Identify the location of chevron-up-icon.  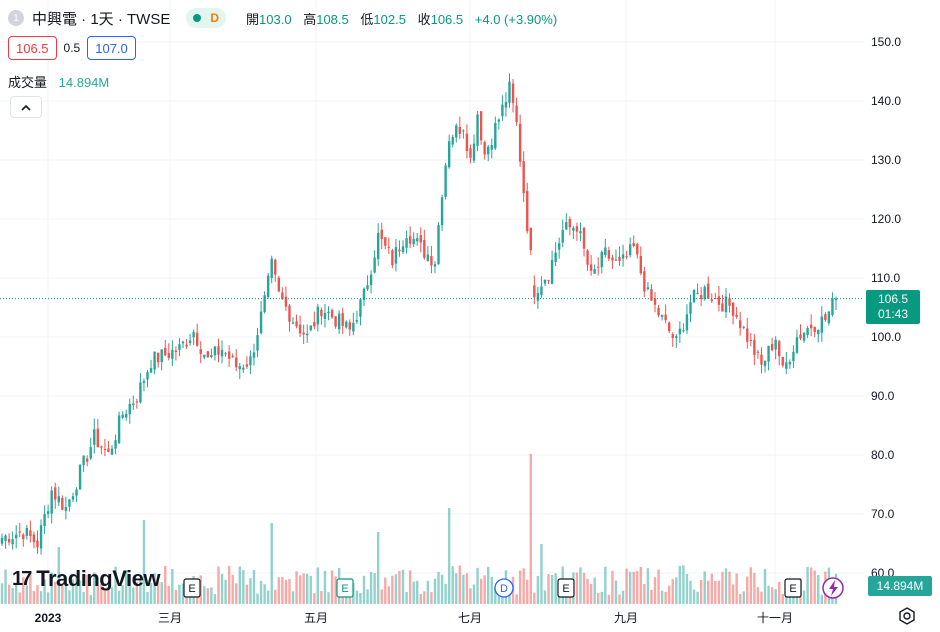
(26, 107).